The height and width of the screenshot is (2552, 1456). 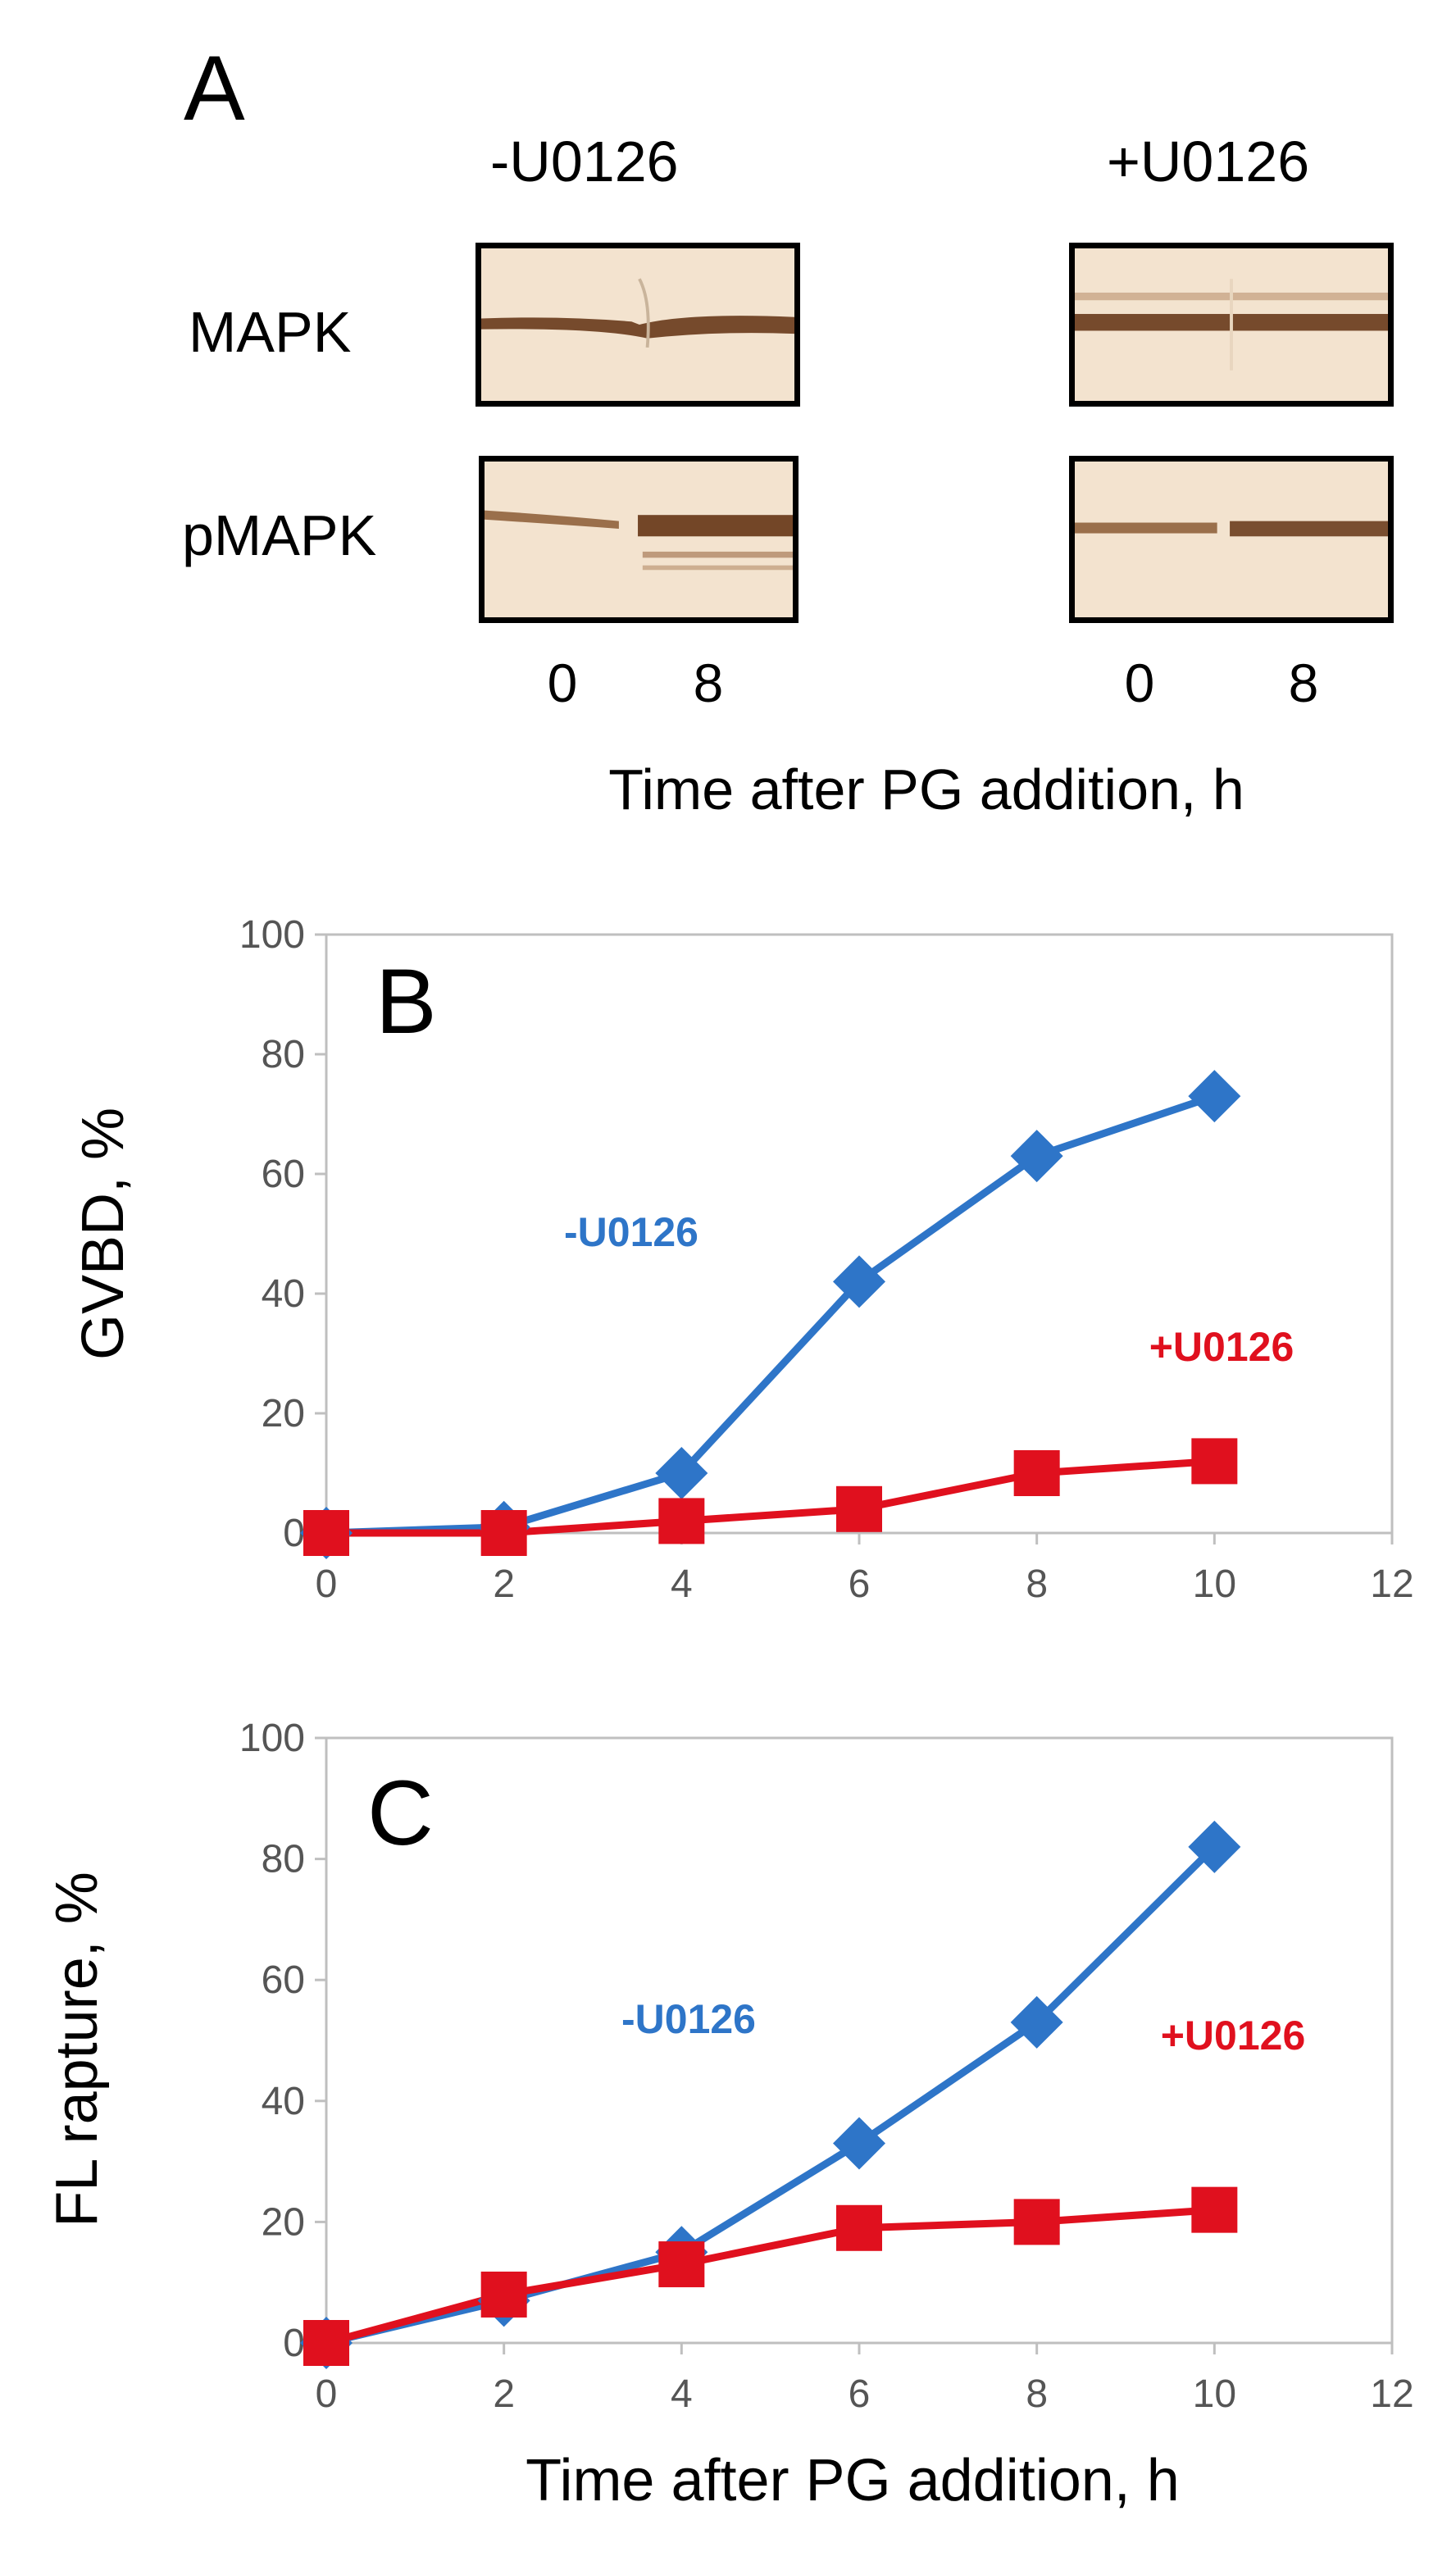 I want to click on blot-mapk-plus-u0126, so click(x=1231, y=325).